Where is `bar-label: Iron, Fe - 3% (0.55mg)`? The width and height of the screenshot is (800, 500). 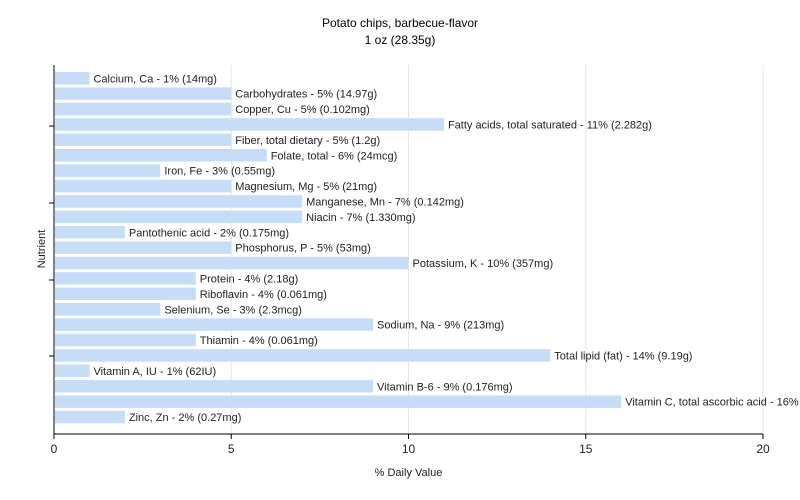
bar-label: Iron, Fe - 3% (0.55mg) is located at coordinates (219, 172).